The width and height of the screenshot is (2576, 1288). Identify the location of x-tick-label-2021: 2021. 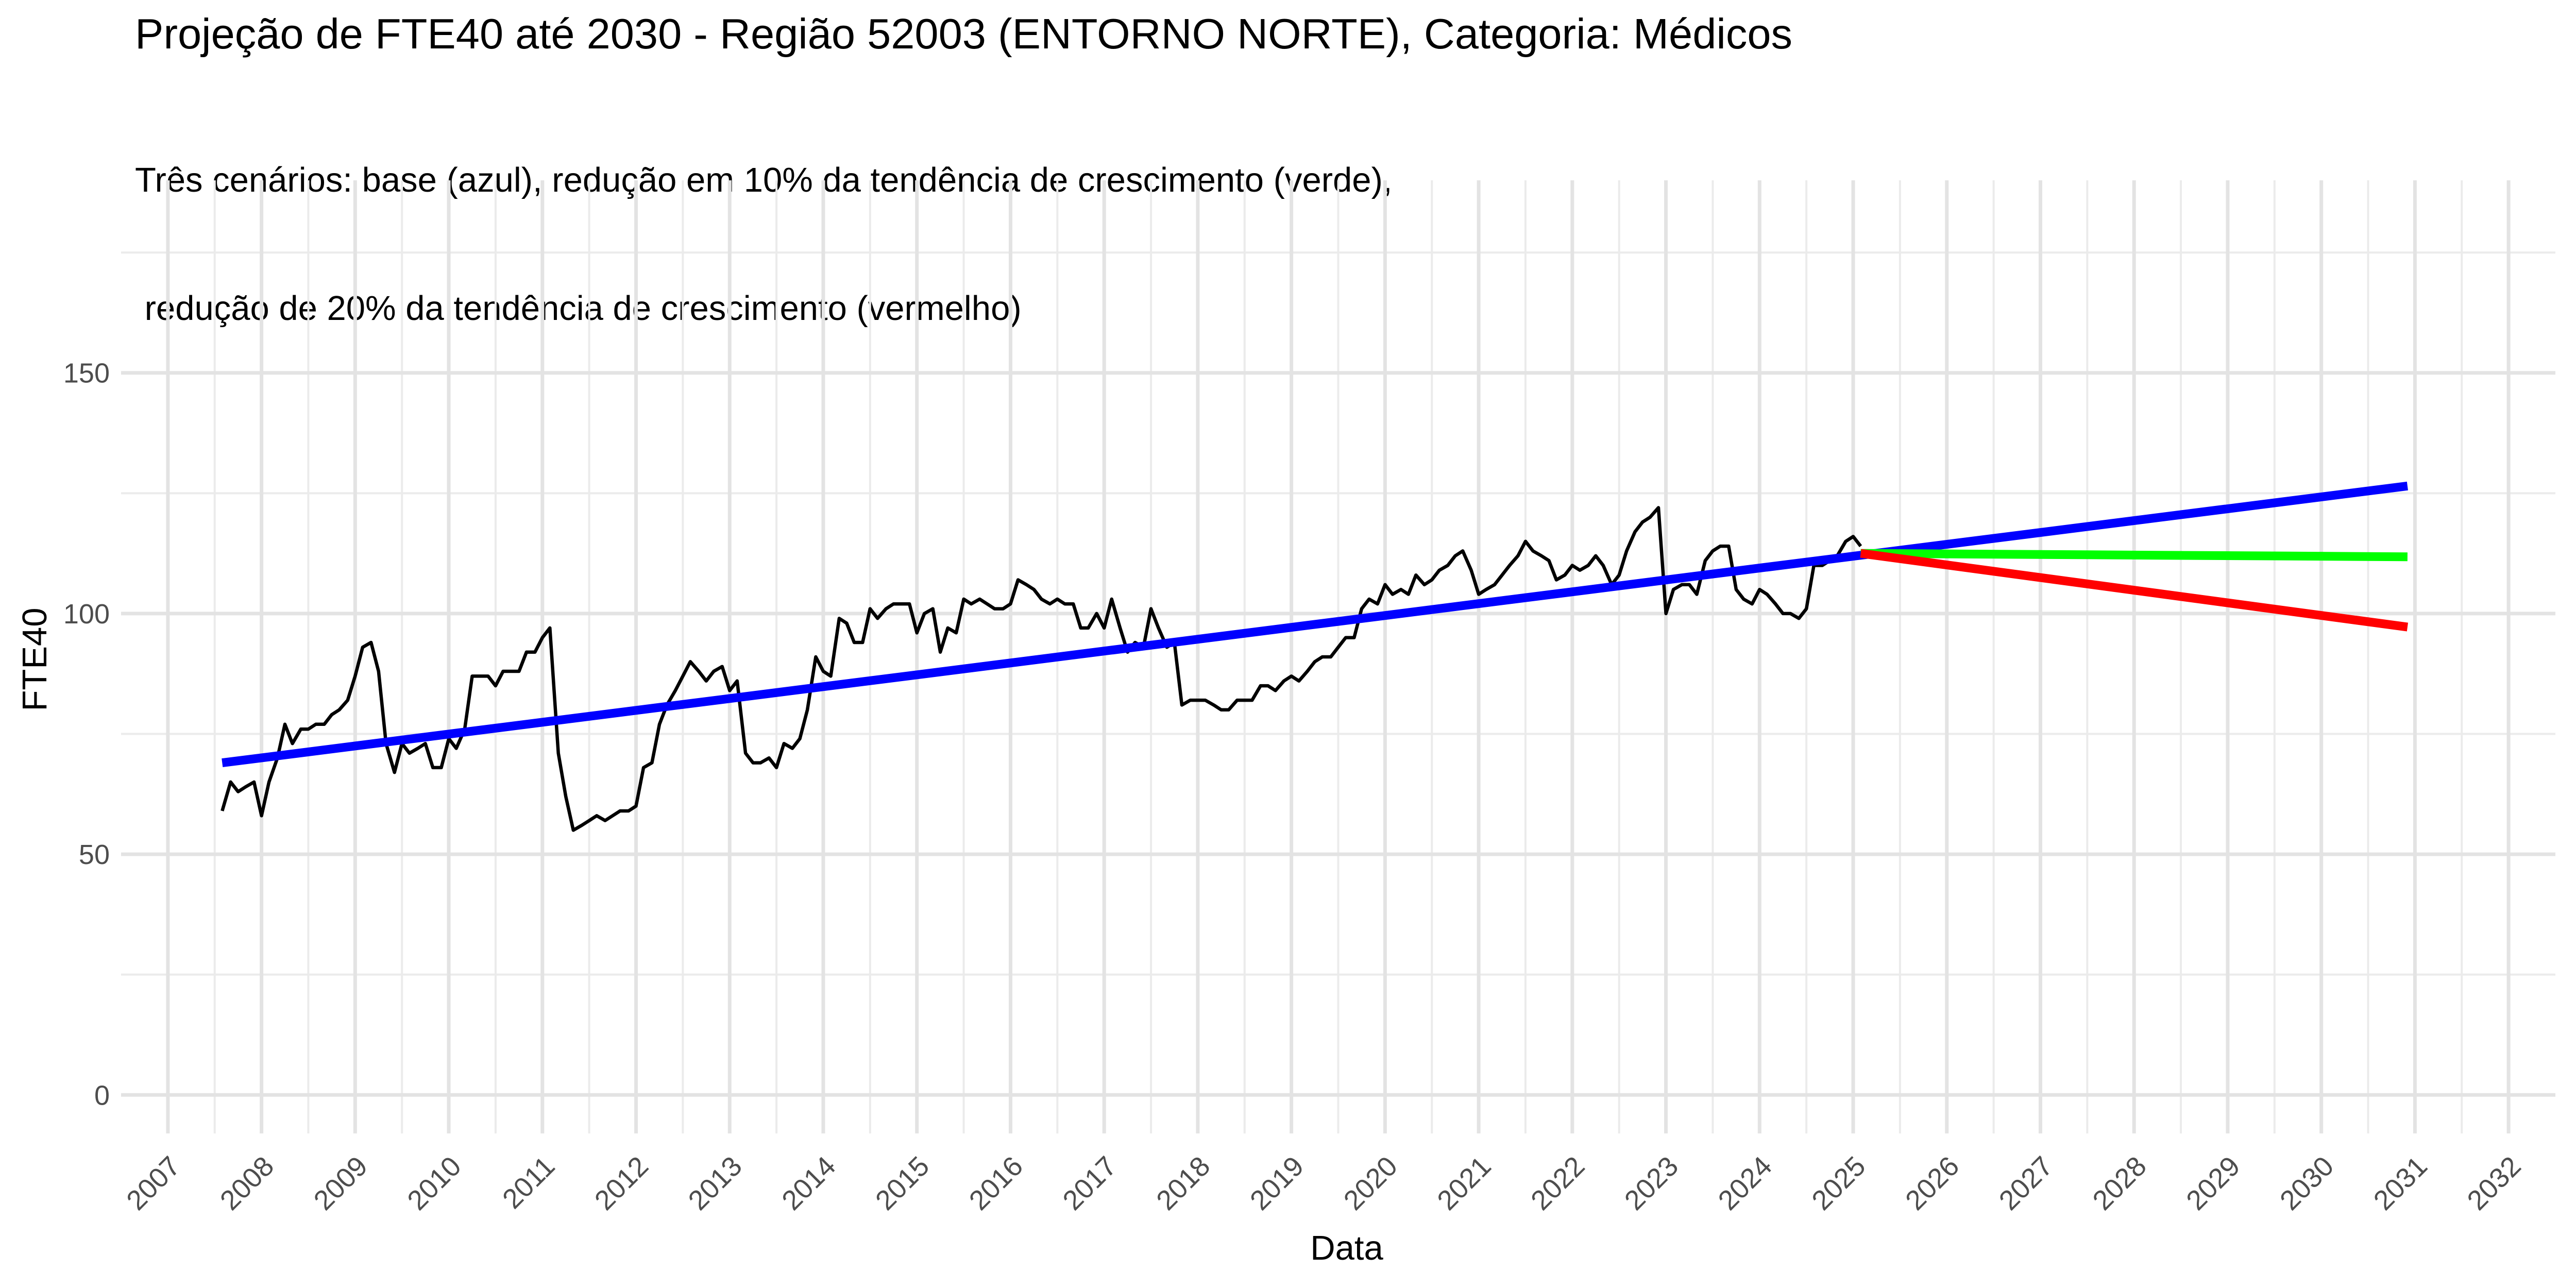
(1464, 1183).